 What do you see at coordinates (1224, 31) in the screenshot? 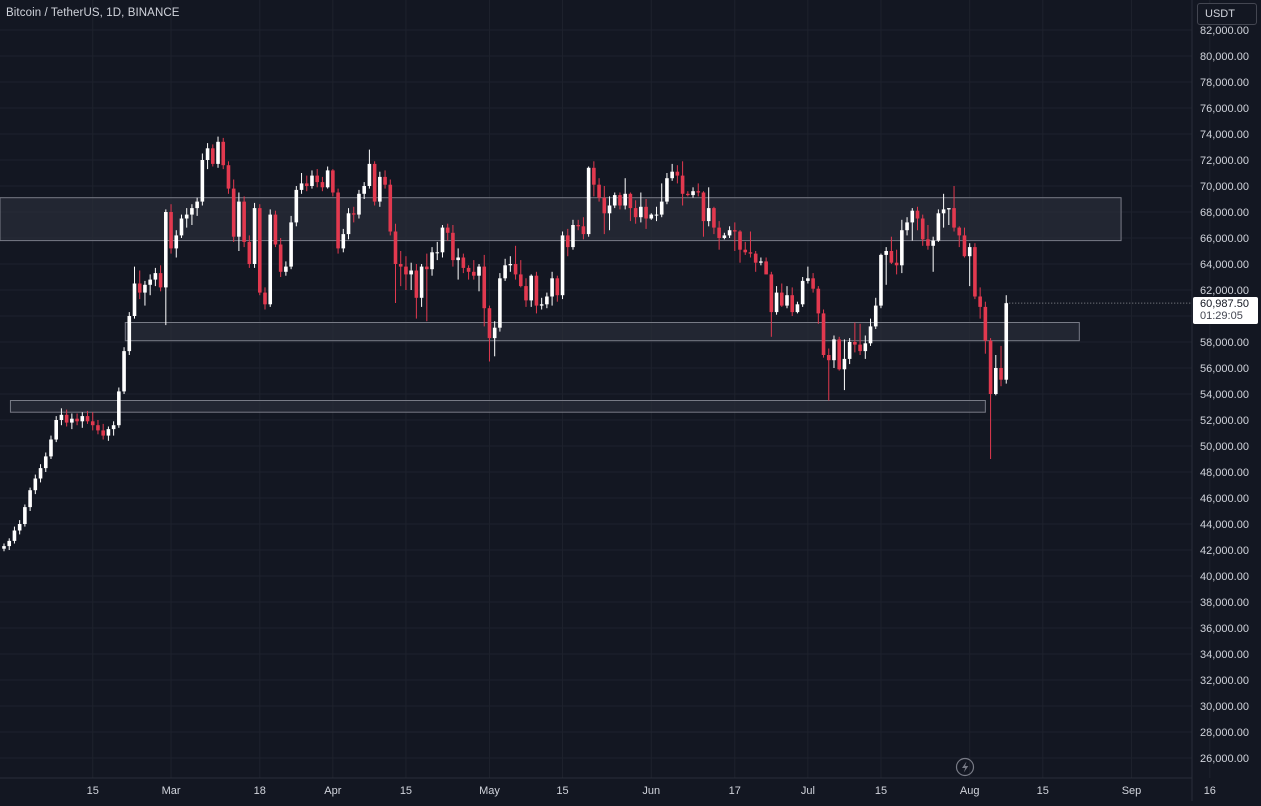
I see `y-tick-label: 82,000.00` at bounding box center [1224, 31].